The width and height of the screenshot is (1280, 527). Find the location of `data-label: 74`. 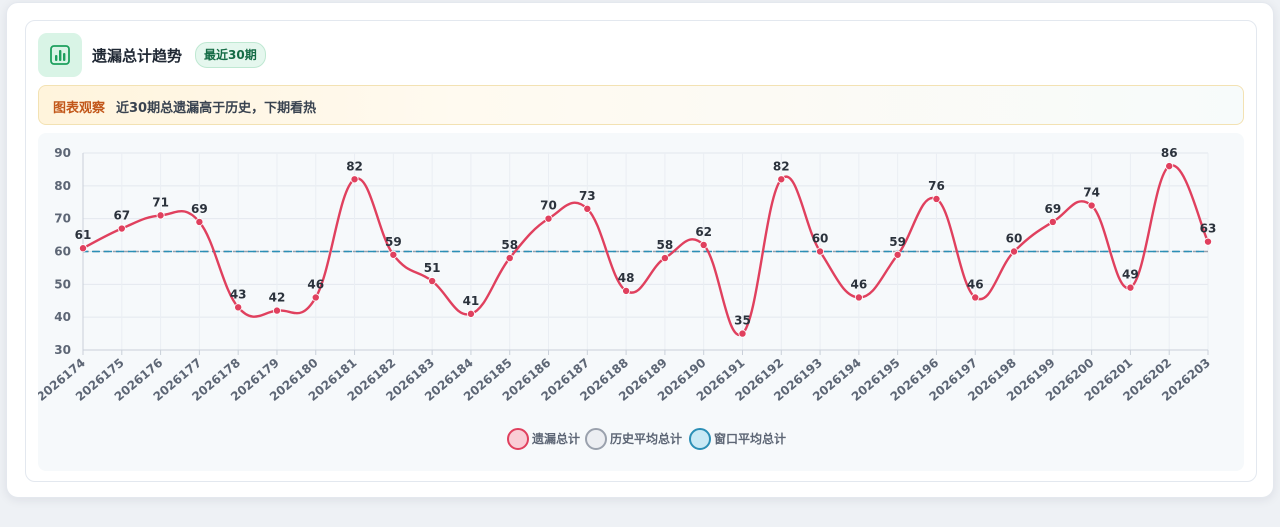

data-label: 74 is located at coordinates (1091, 193).